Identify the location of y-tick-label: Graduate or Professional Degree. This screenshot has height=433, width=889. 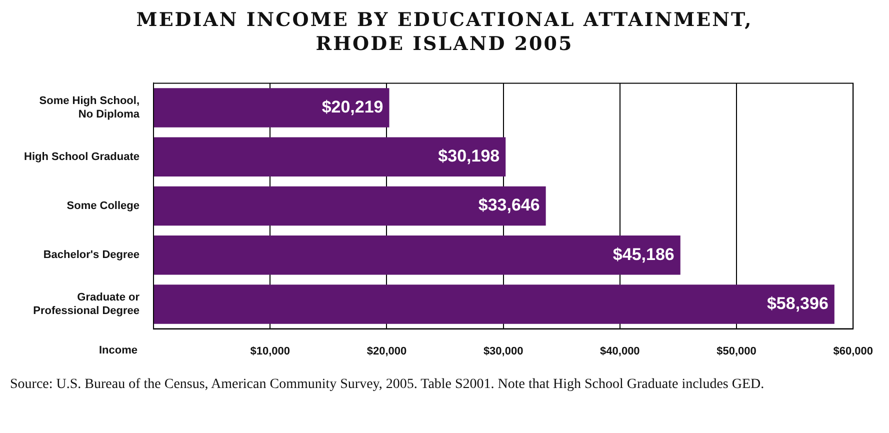
(86, 304).